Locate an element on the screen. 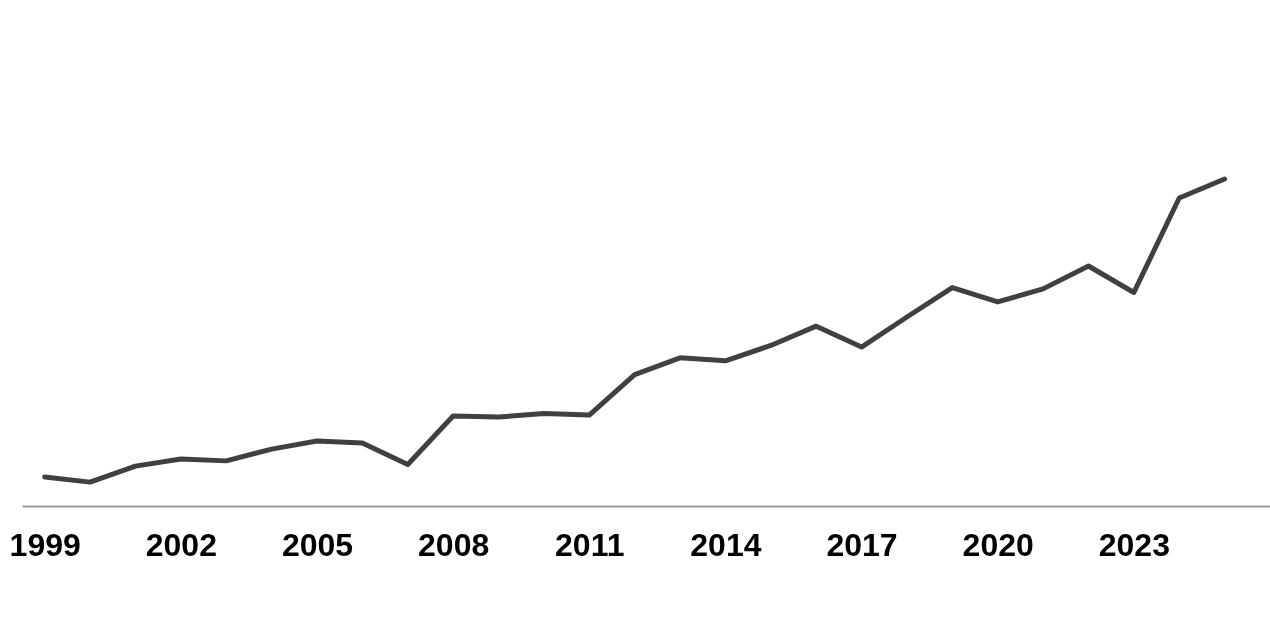  x-tick-label: 2011 is located at coordinates (590, 544).